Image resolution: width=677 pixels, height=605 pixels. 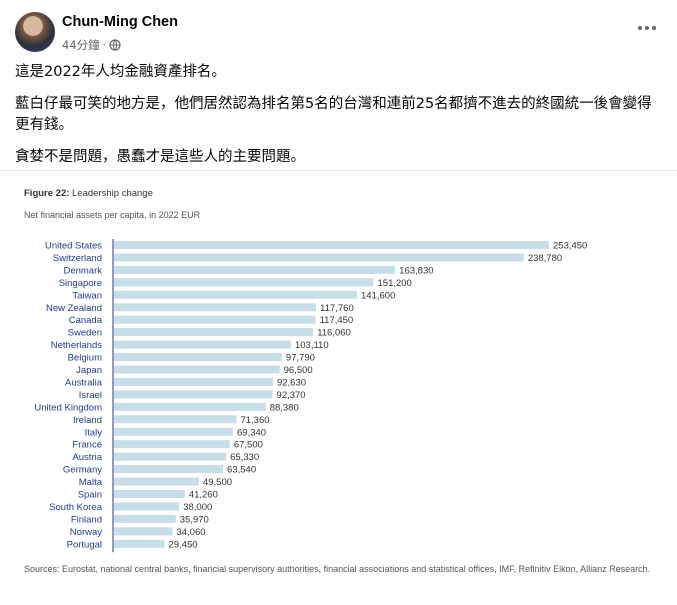 What do you see at coordinates (241, 470) in the screenshot?
I see `value-label: 63,540` at bounding box center [241, 470].